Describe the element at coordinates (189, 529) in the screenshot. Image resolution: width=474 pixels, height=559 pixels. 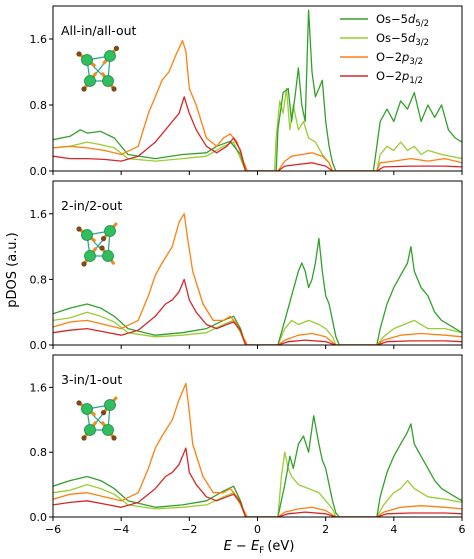
I see `x-tick-label: −2` at that location.